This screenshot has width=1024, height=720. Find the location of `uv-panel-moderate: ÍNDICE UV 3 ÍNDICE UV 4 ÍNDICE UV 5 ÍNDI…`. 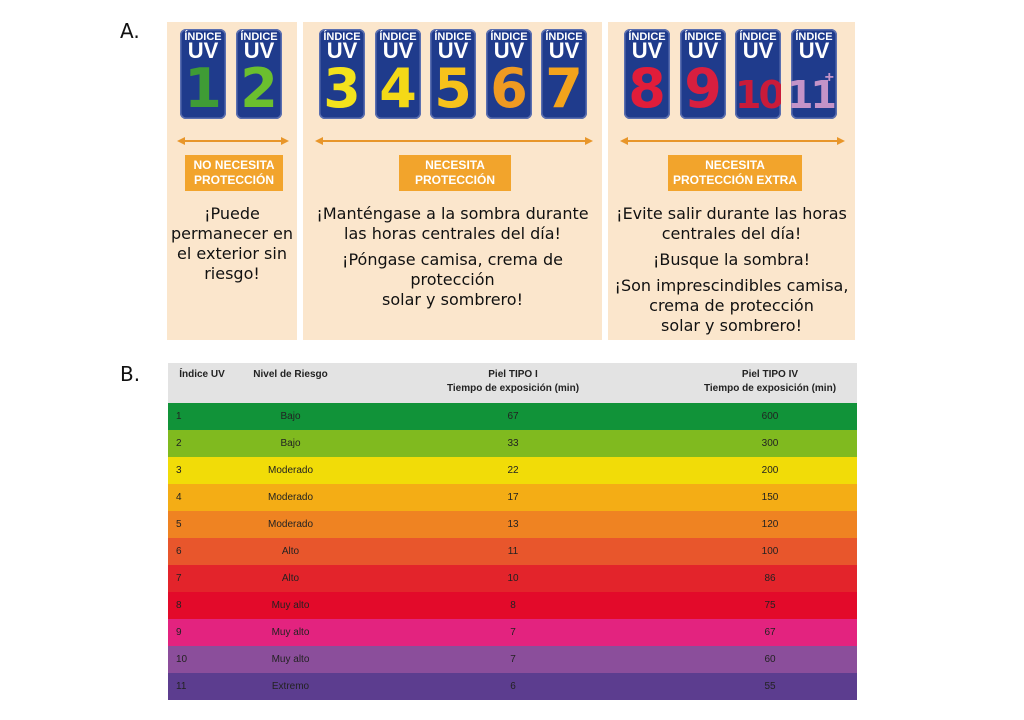

uv-panel-moderate: ÍNDICE UV 3 ÍNDICE UV 4 ÍNDICE UV 5 ÍNDI… is located at coordinates (452, 181).